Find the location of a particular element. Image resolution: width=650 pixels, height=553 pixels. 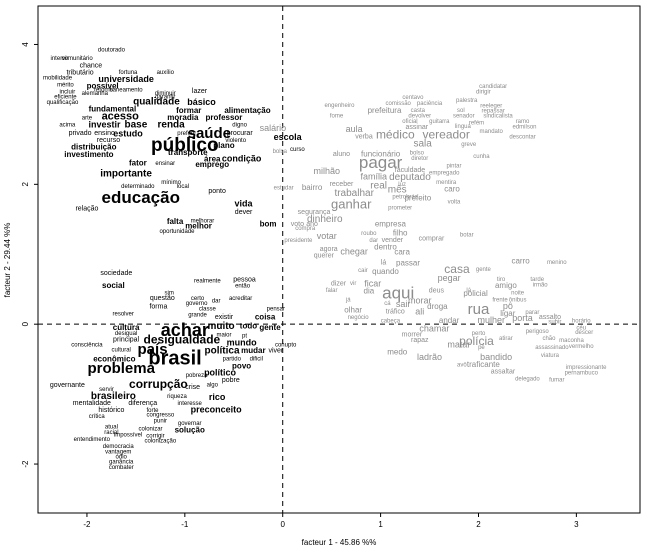

word-label: mudar is located at coordinates (253, 350).